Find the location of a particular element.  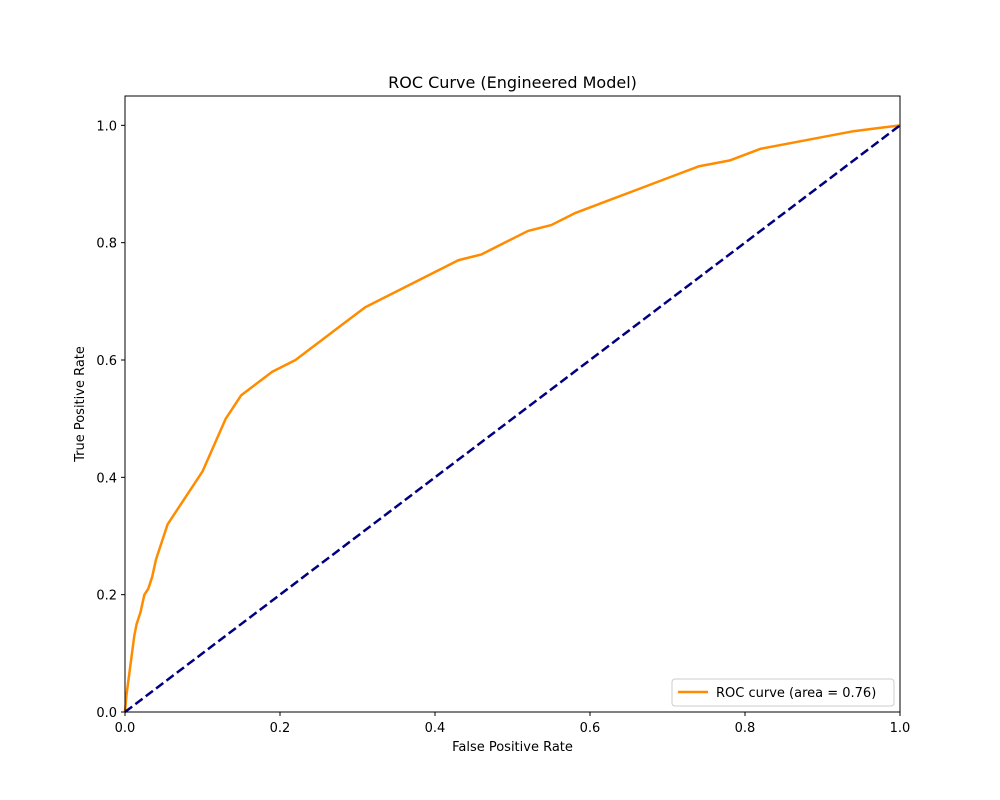

y-tick-label: 0.0 is located at coordinates (106, 713).